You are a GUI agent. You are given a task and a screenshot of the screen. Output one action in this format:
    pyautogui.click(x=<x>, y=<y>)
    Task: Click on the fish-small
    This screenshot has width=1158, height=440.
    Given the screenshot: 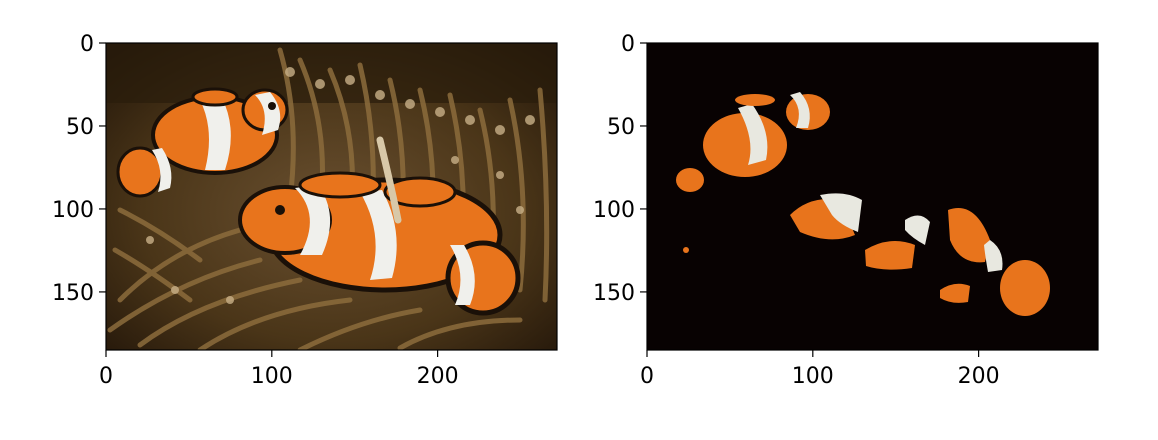 What is the action you would take?
    pyautogui.click(x=202, y=142)
    